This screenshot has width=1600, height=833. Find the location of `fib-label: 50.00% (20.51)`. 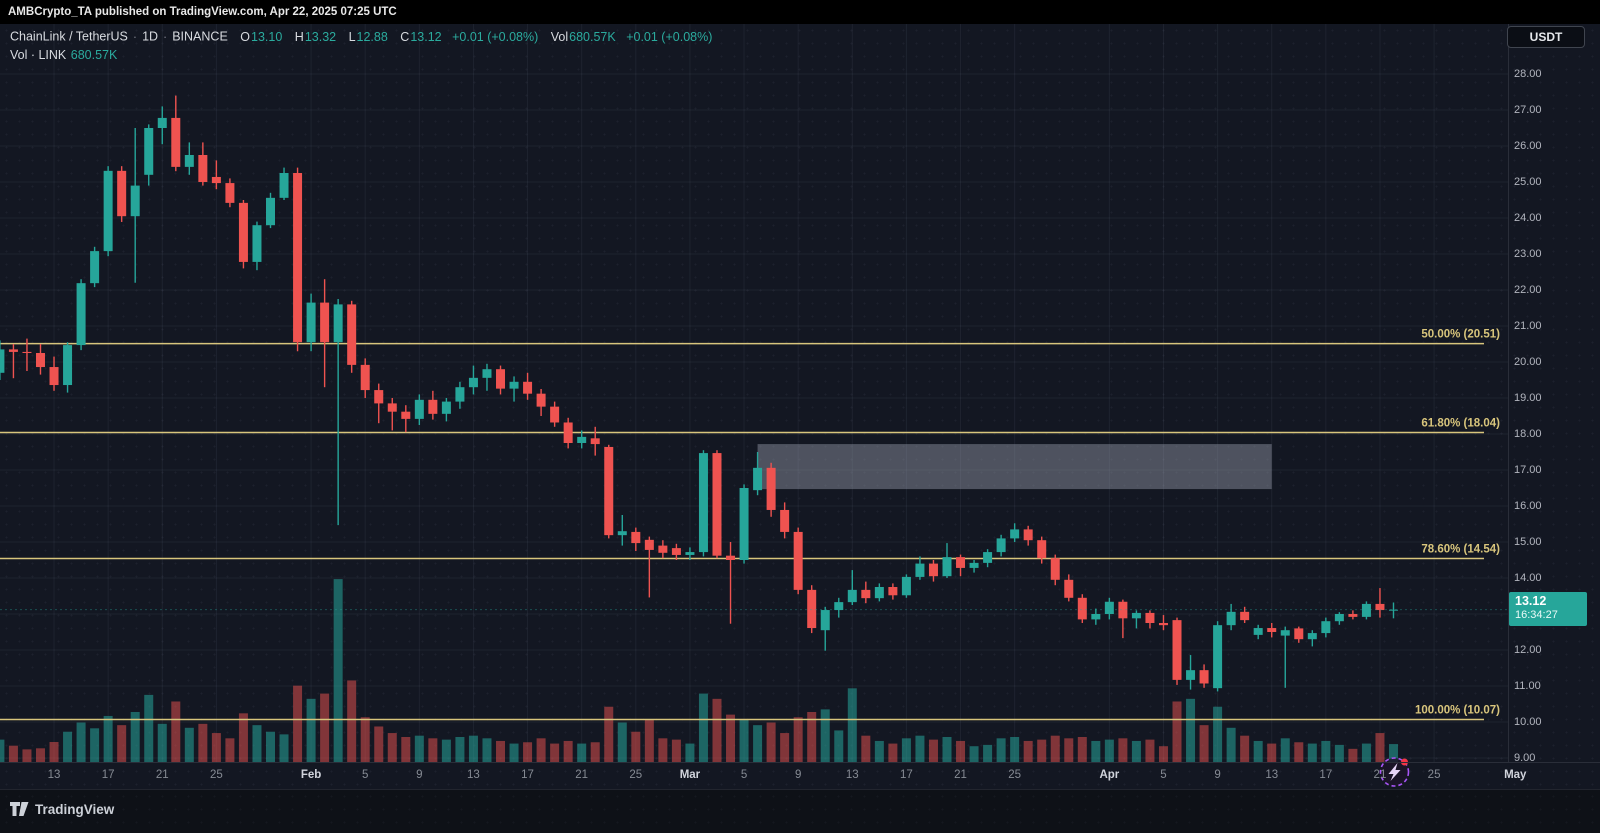

fib-label: 50.00% (20.51) is located at coordinates (1460, 335).